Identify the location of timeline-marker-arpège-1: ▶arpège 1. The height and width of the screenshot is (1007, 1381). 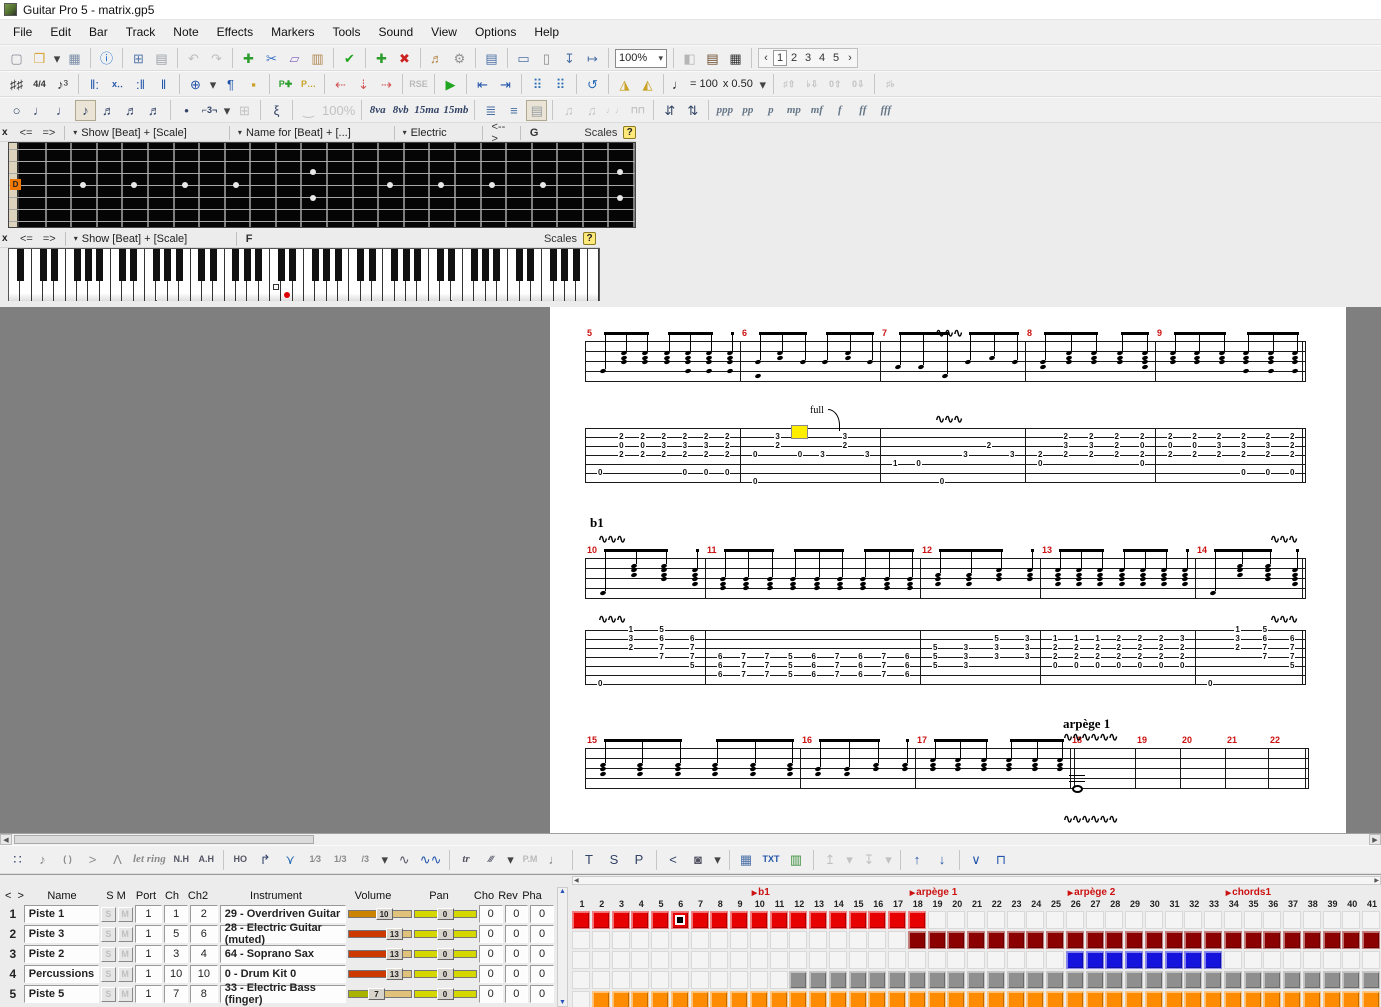
(933, 892).